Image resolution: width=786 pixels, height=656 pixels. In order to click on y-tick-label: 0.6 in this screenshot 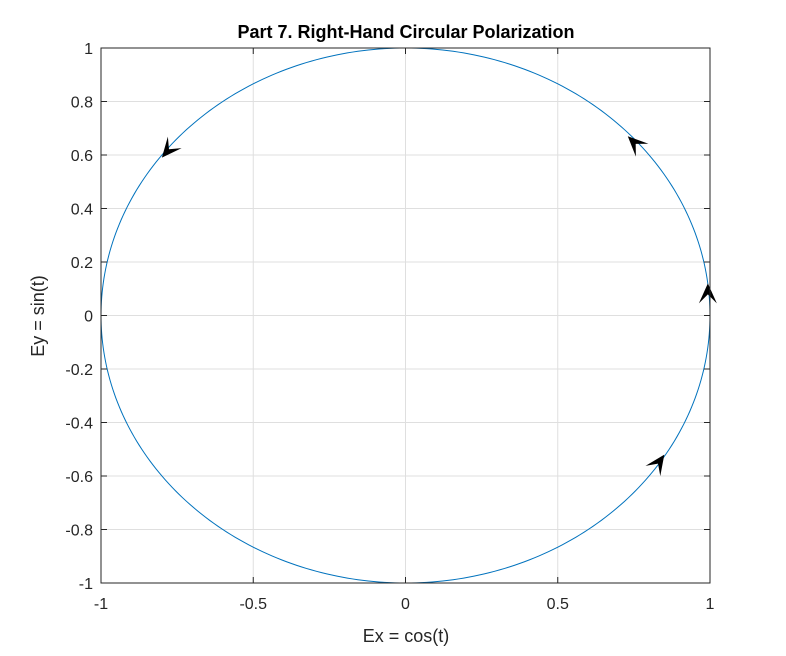, I will do `click(82, 156)`.